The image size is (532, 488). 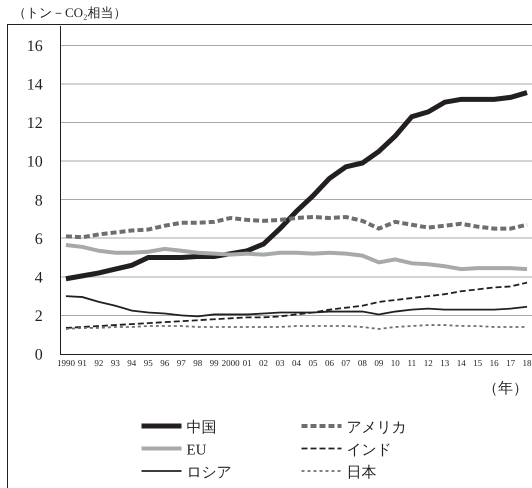 I want to click on x-tick-label: 02, so click(x=263, y=363).